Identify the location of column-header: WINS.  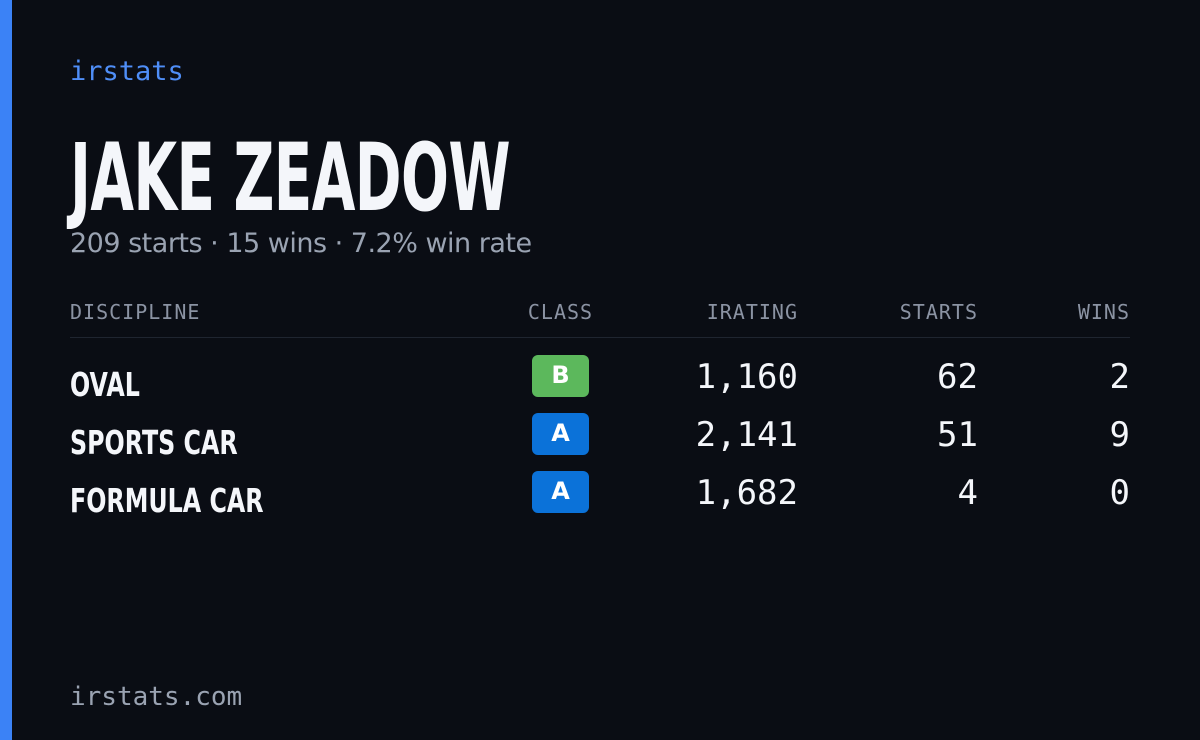
(1103, 312).